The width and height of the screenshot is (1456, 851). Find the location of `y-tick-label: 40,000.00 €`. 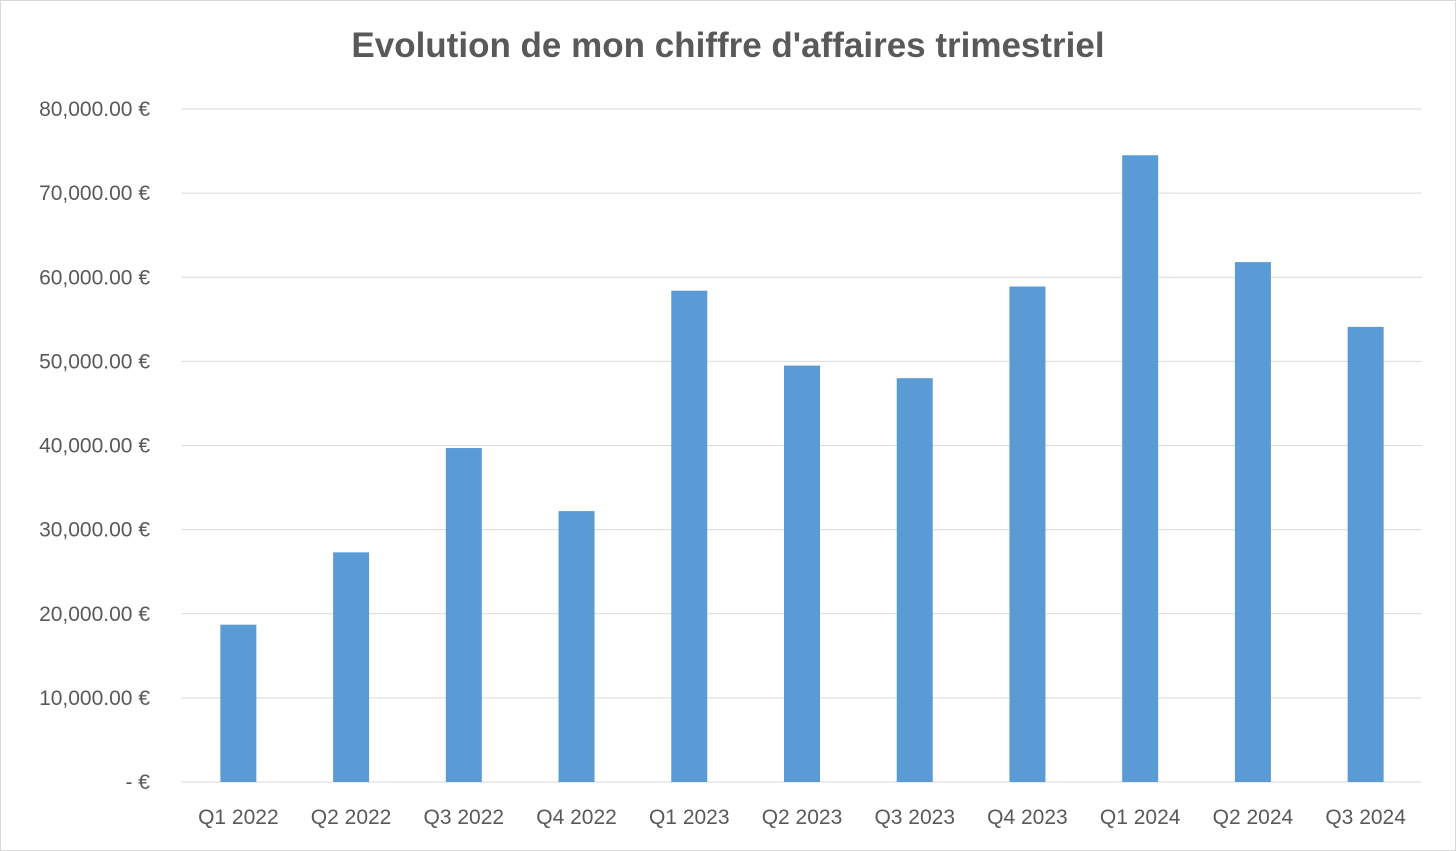

y-tick-label: 40,000.00 € is located at coordinates (94, 446).